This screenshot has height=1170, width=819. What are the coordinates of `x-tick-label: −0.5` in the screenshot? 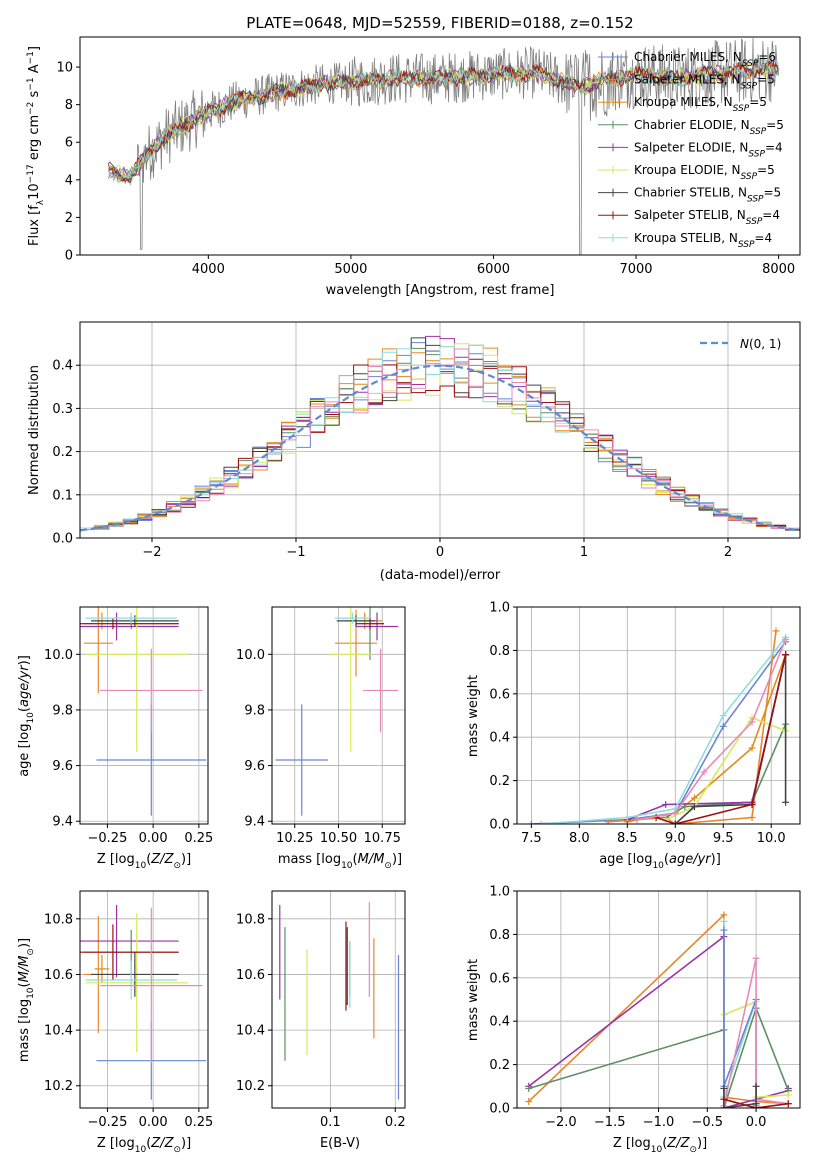 It's located at (708, 1122).